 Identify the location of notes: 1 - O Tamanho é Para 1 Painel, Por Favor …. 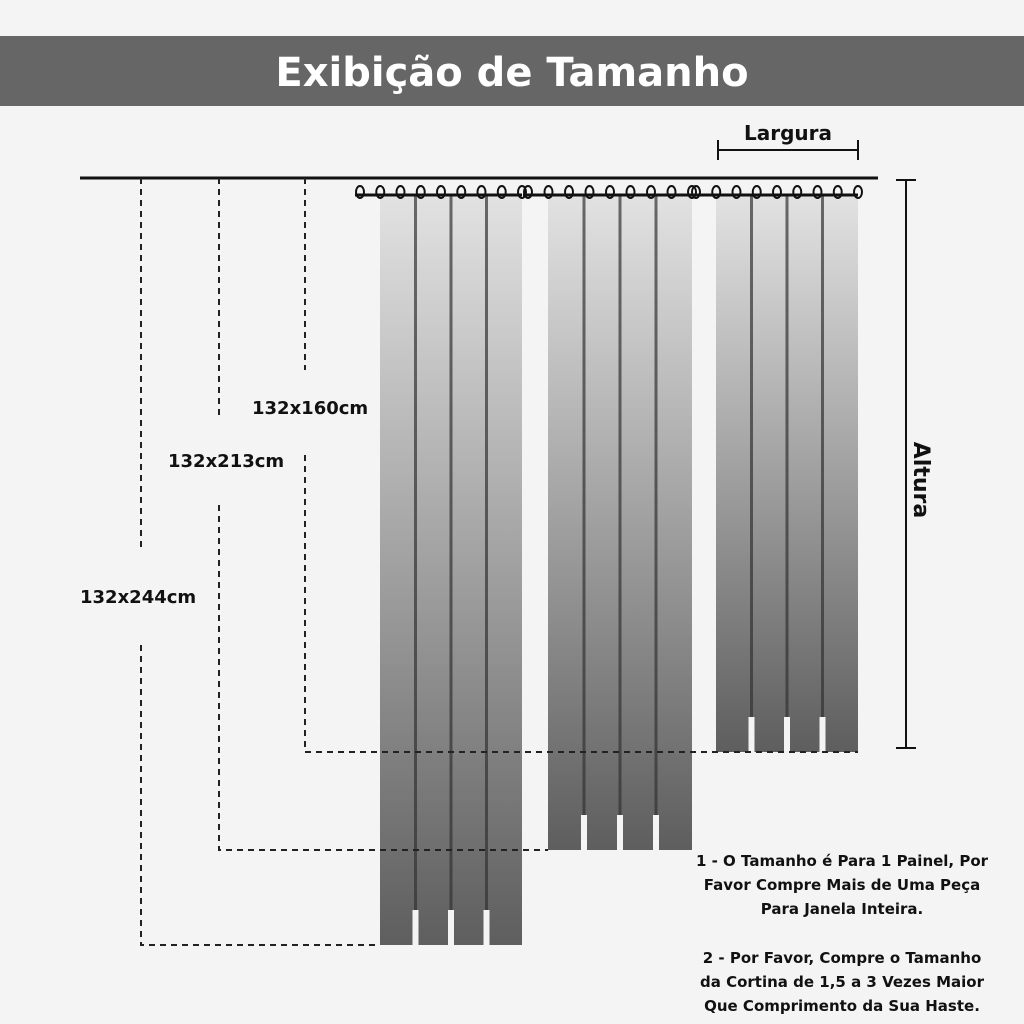
(842, 933).